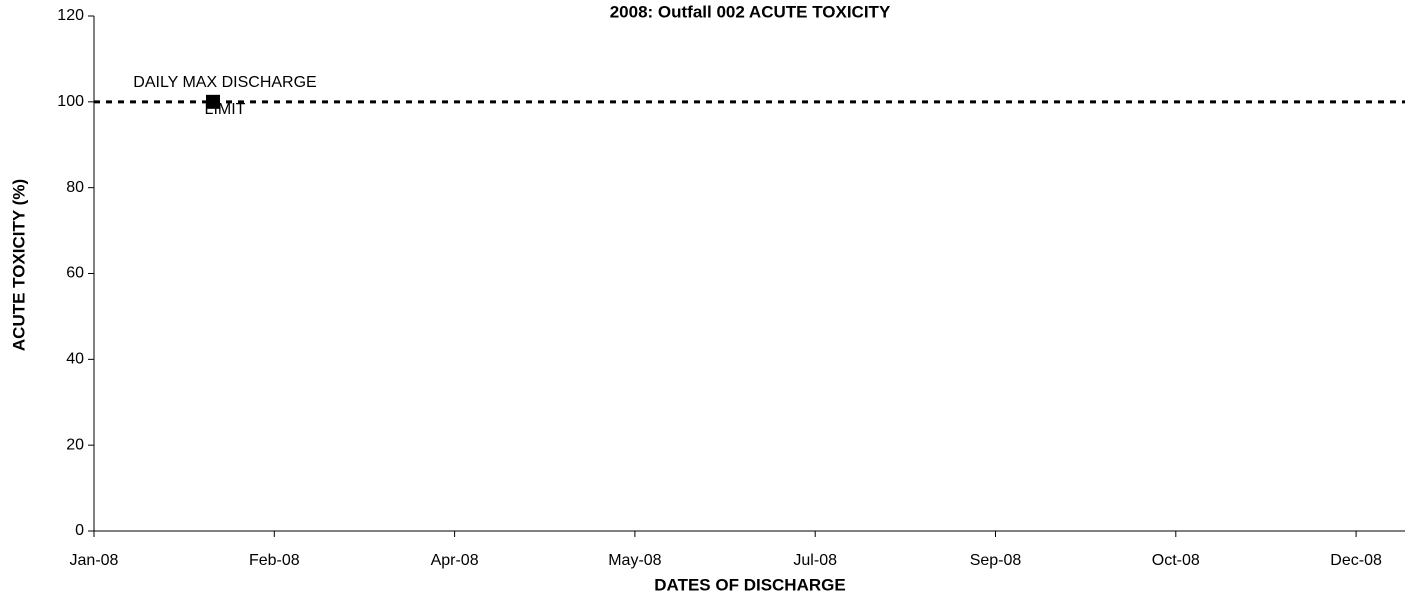 The height and width of the screenshot is (600, 1413). Describe the element at coordinates (224, 96) in the screenshot. I see `limit-label: DAILY MAX DISCHARGE LIMIT` at that location.